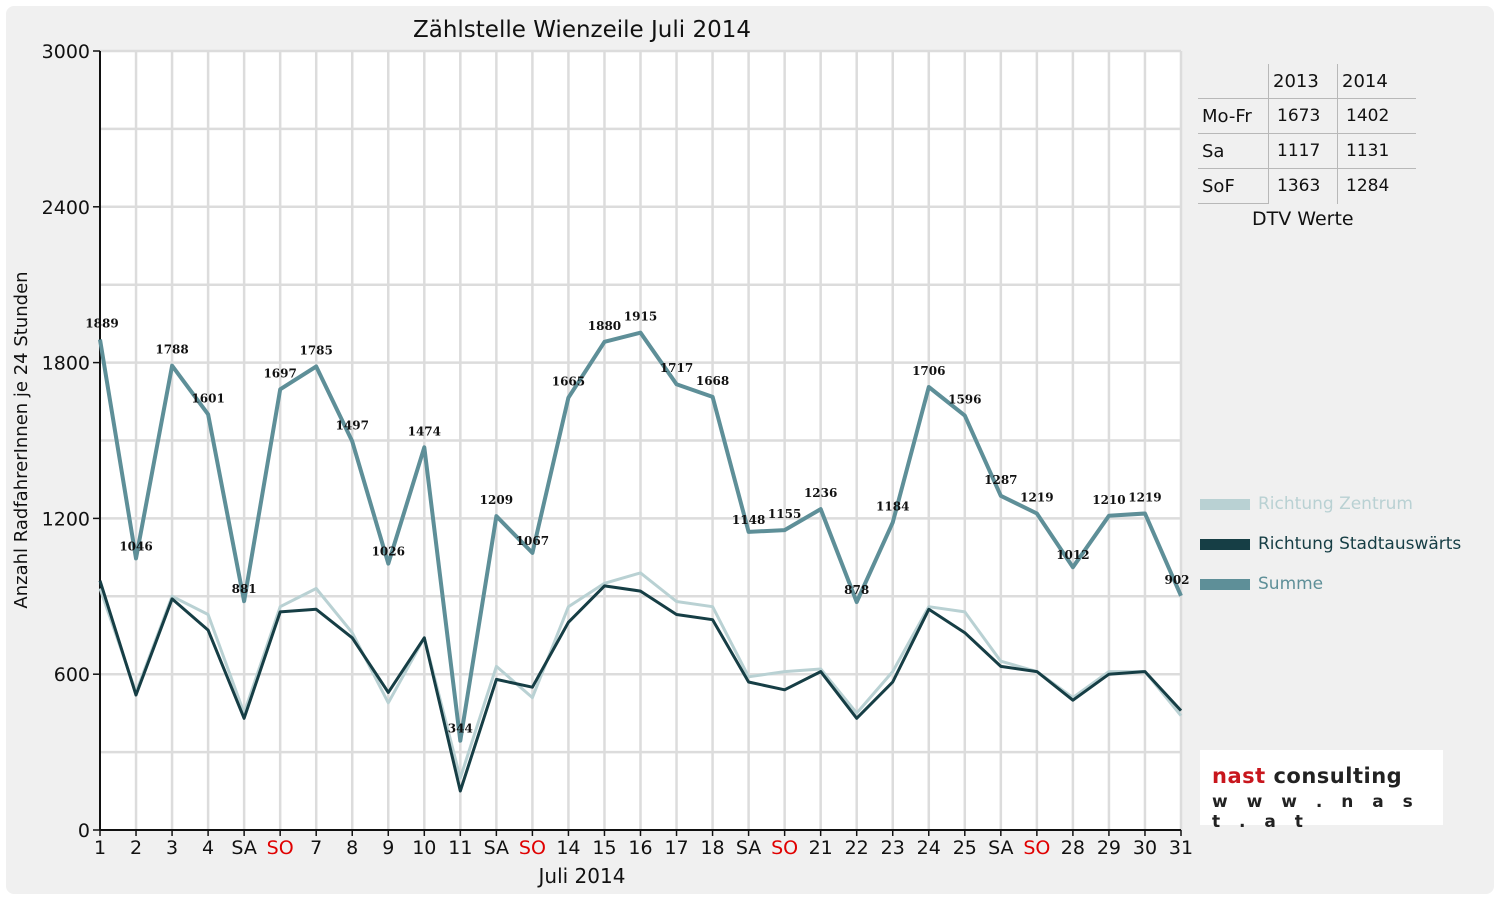 Image resolution: width=1500 pixels, height=900 pixels. Describe the element at coordinates (1000, 480) in the screenshot. I see `data-label: 1287` at that location.